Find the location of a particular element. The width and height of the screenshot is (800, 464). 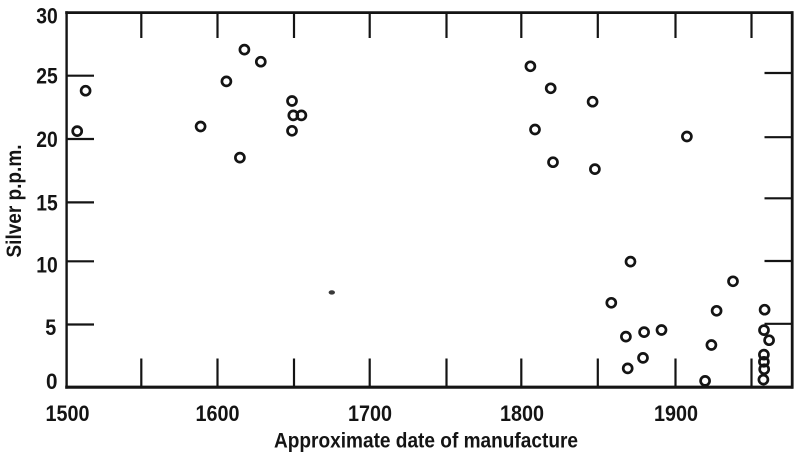

svg-text: 1600 is located at coordinates (218, 413).